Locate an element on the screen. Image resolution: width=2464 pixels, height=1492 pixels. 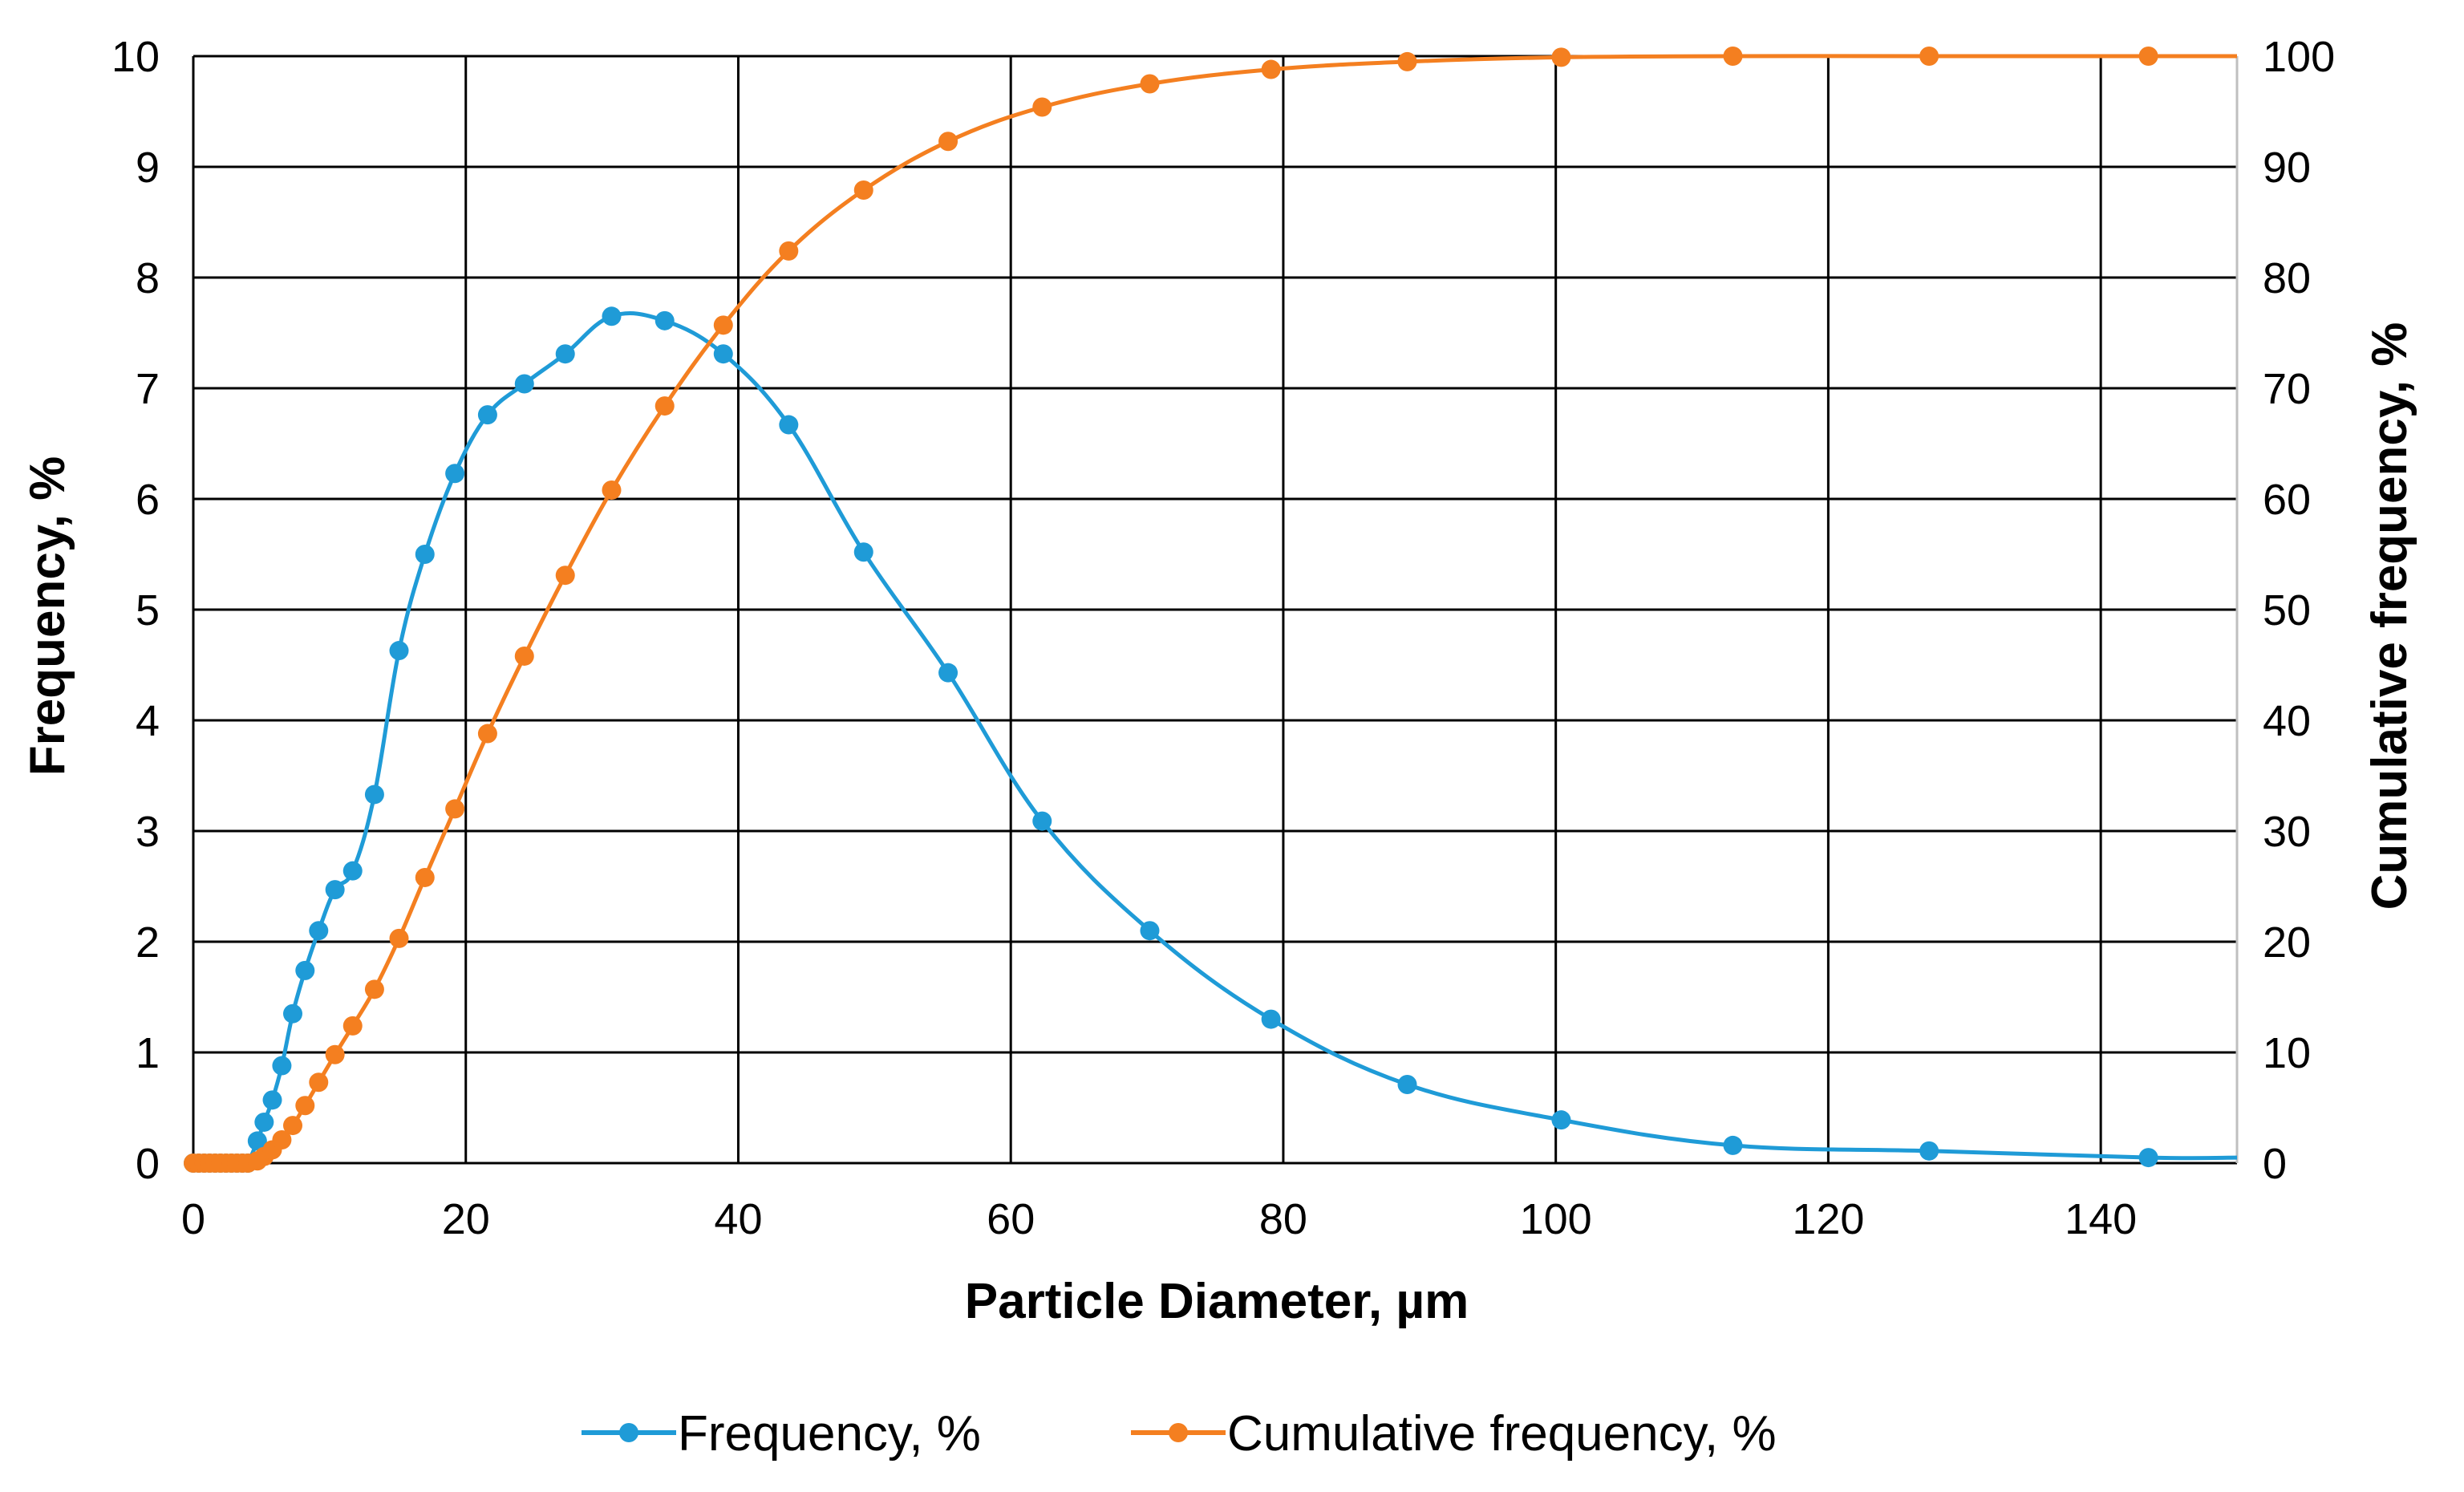
y2-axis-label: Cumulative frequency, % is located at coordinates (2389, 616).